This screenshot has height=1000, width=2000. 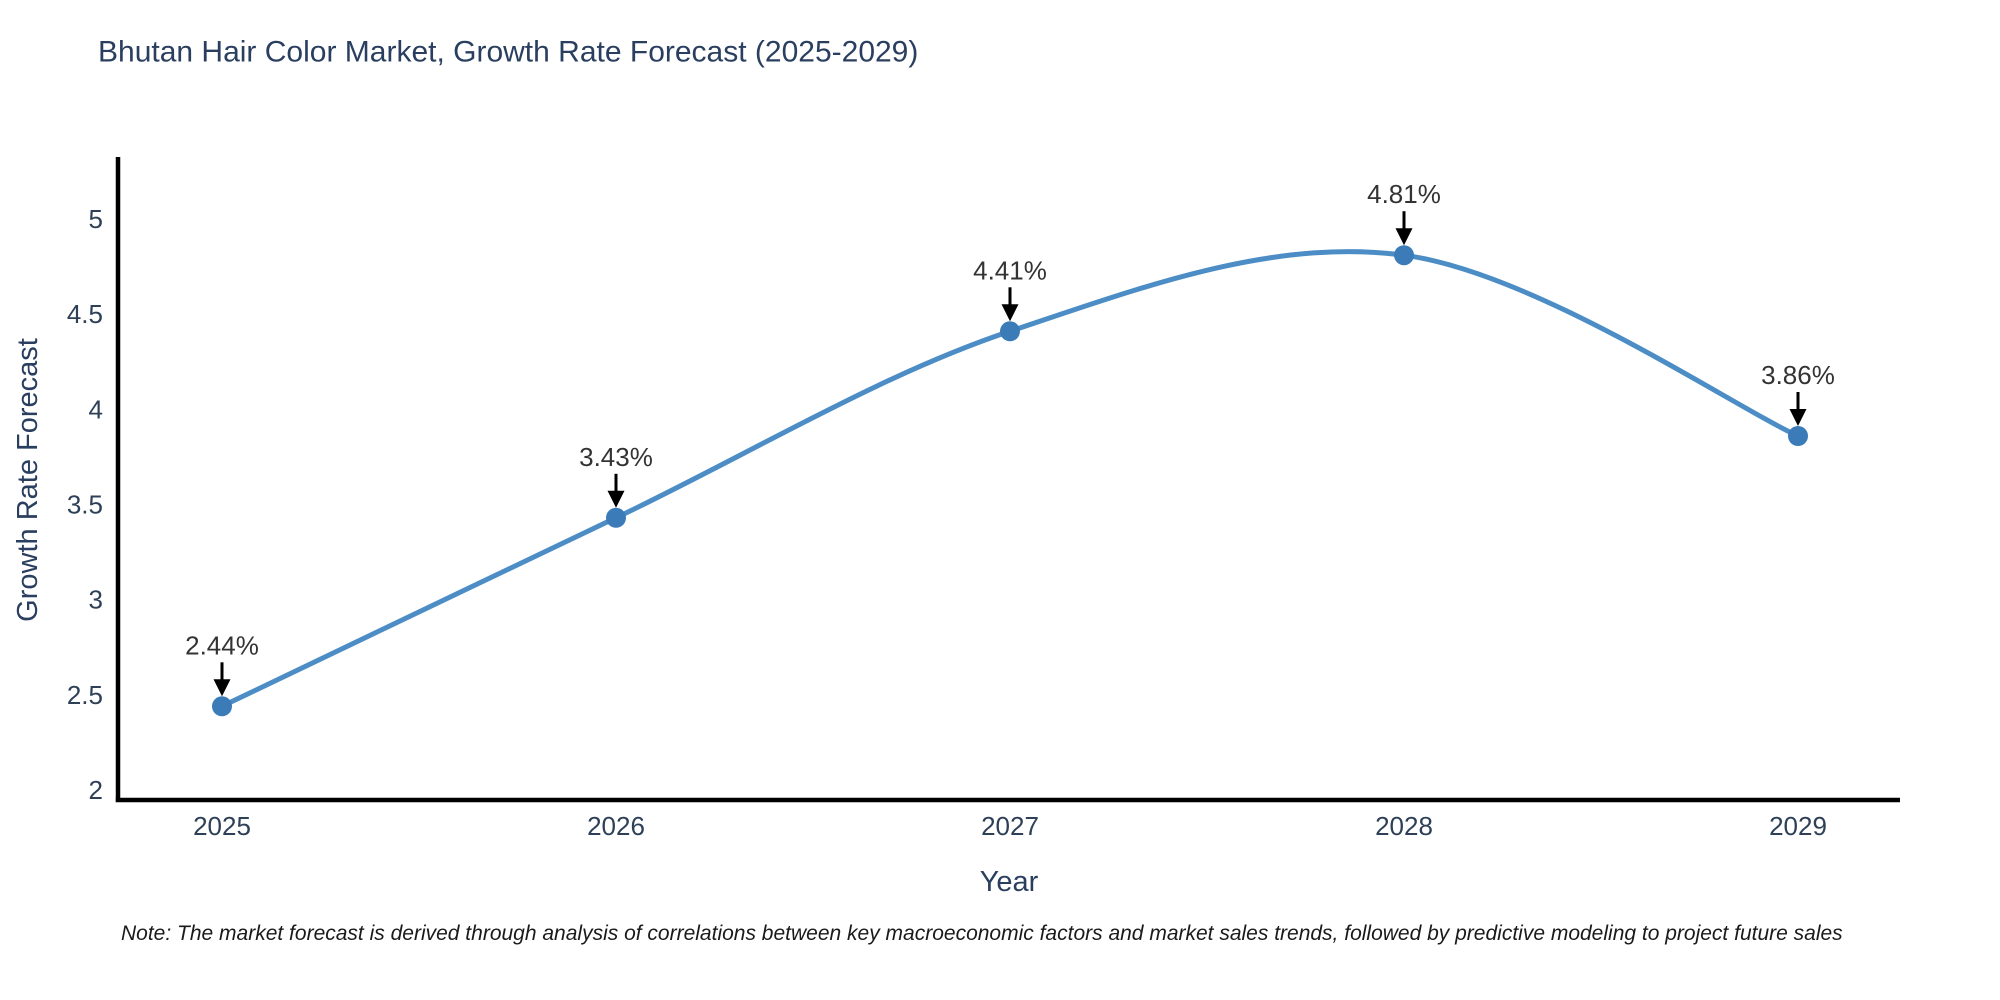 What do you see at coordinates (85, 314) in the screenshot?
I see `y-tick-label: 4.5` at bounding box center [85, 314].